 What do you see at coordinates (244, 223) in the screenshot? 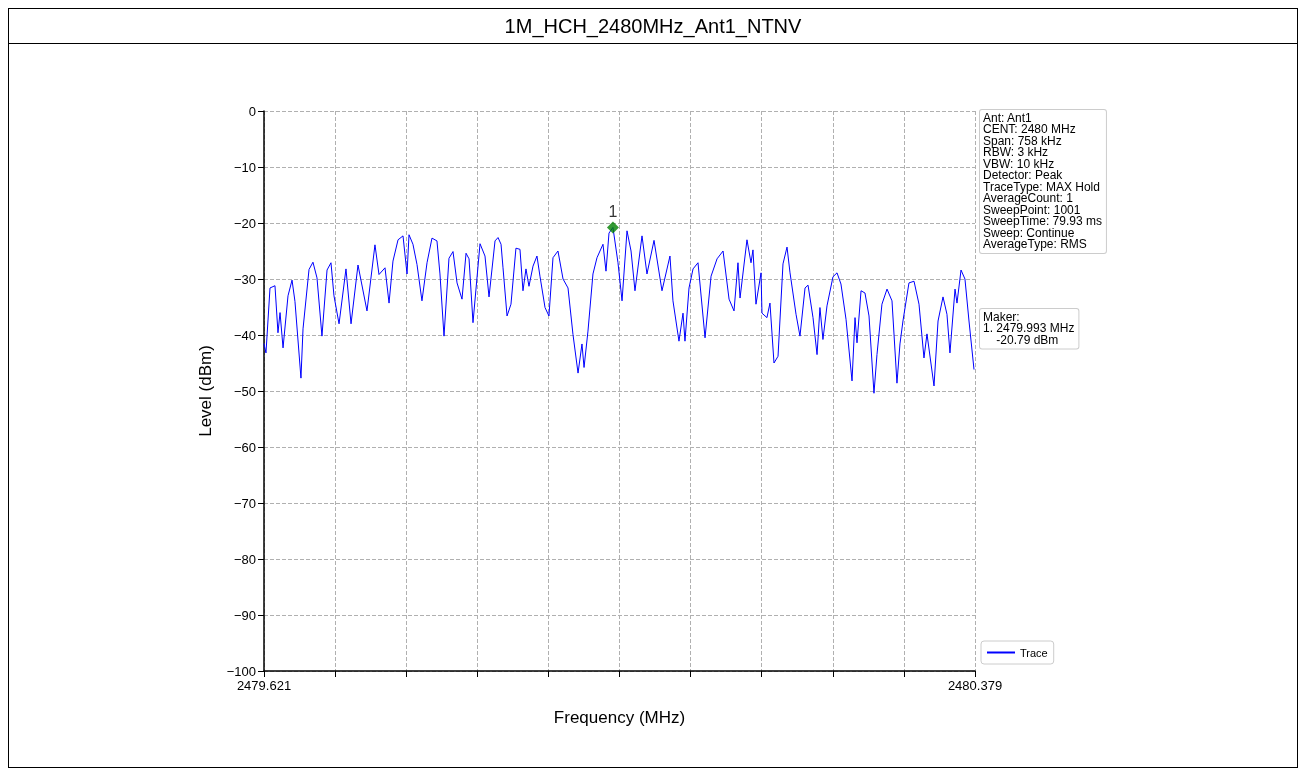
I see `y-tick-label: −20` at bounding box center [244, 223].